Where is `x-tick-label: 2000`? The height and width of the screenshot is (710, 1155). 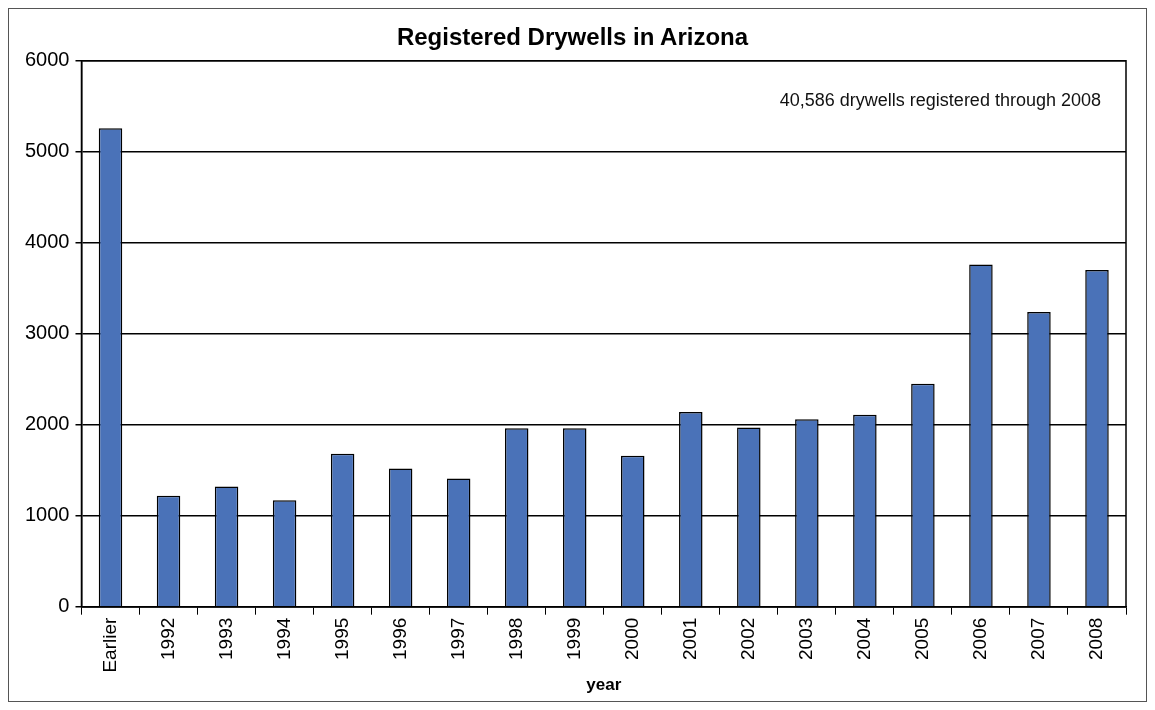
x-tick-label: 2000 is located at coordinates (631, 638).